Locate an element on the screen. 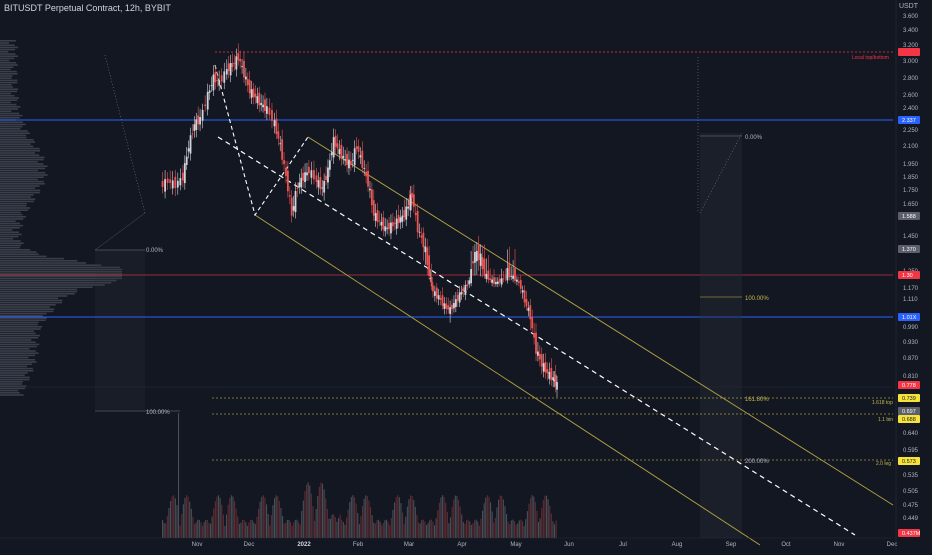  price-tag-label: 0.688 is located at coordinates (909, 420).